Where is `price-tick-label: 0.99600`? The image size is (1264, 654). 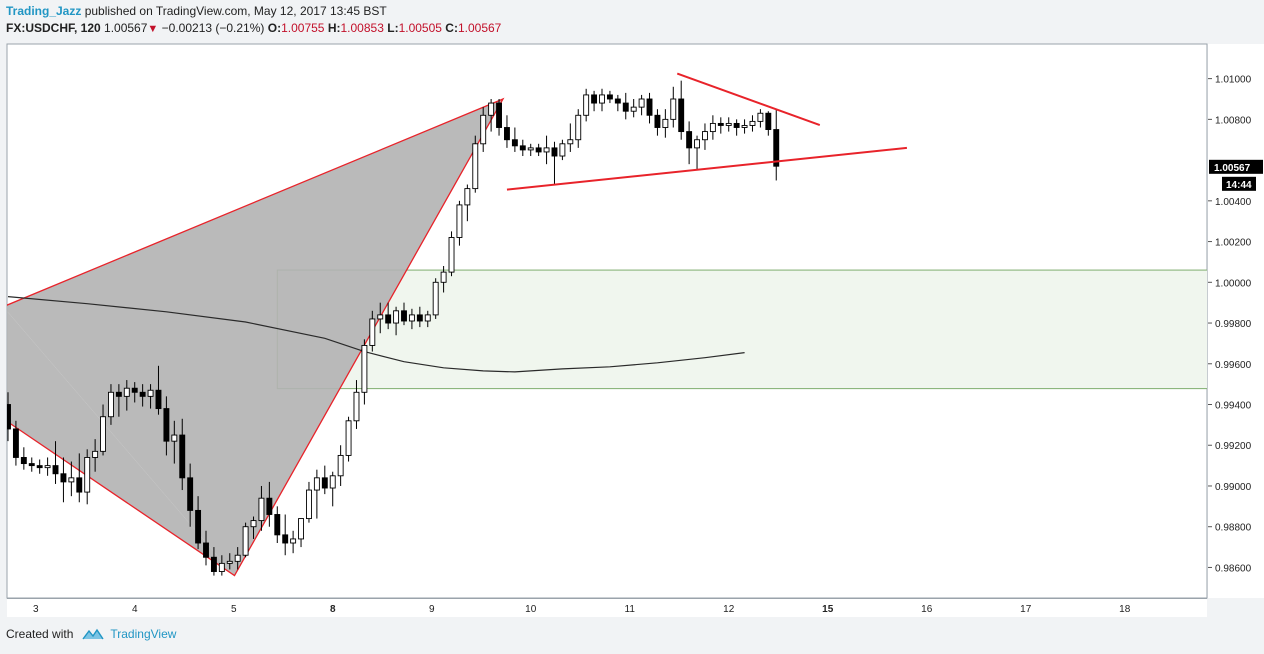 price-tick-label: 0.99600 is located at coordinates (1233, 365).